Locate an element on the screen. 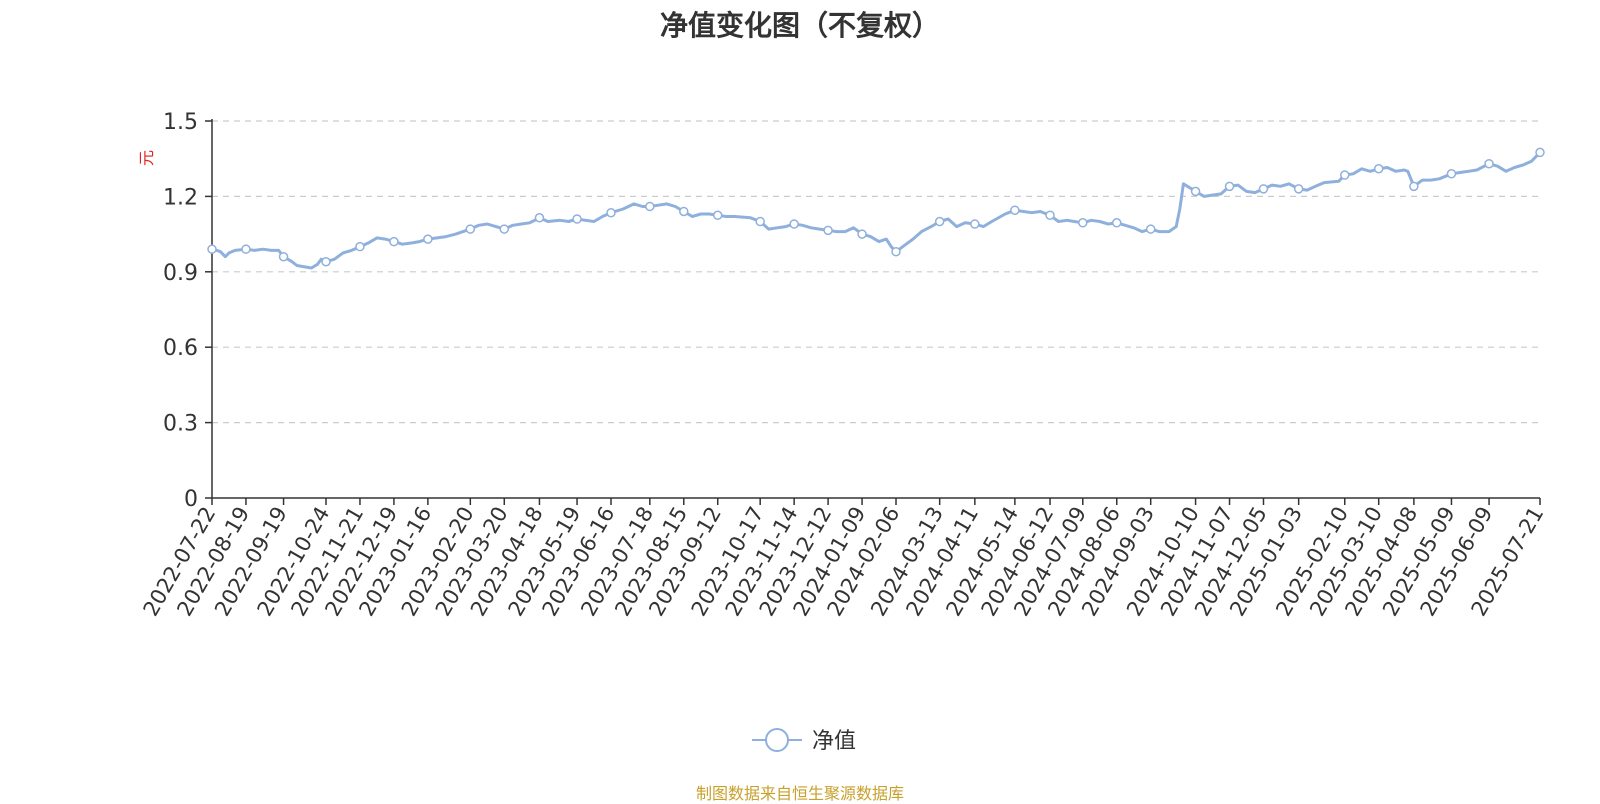  y-tick-label: 0 is located at coordinates (191, 499).